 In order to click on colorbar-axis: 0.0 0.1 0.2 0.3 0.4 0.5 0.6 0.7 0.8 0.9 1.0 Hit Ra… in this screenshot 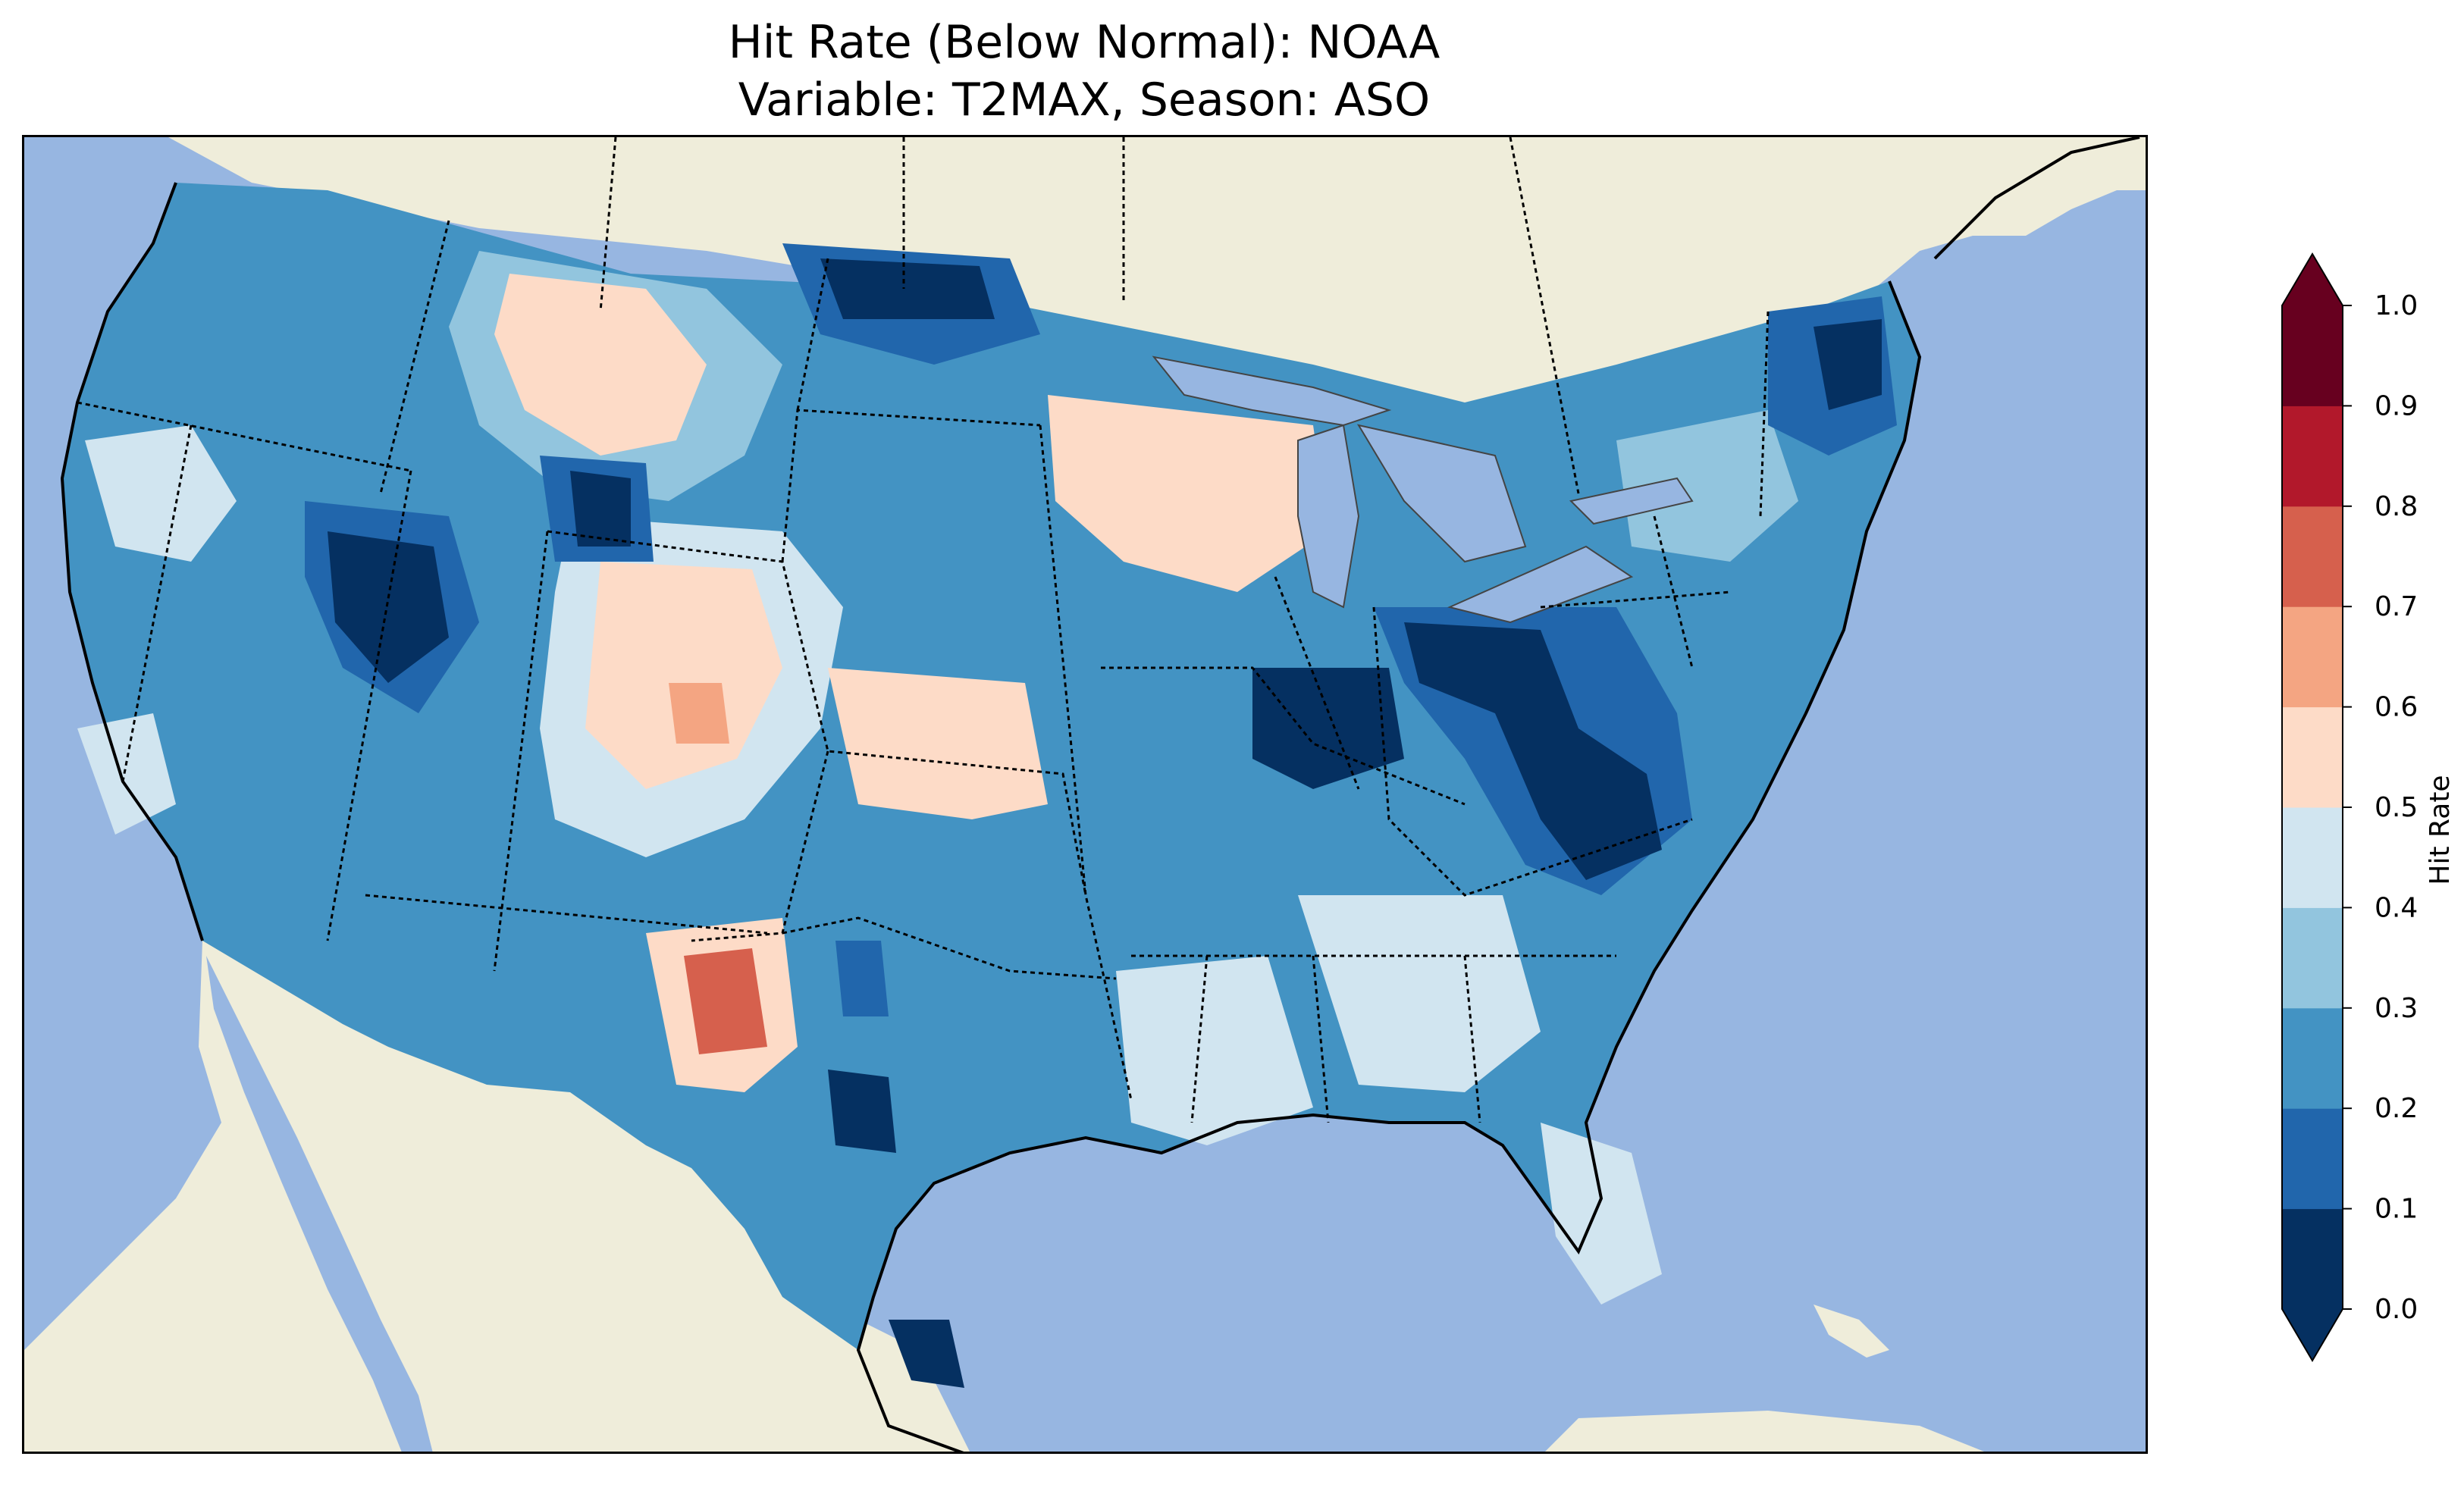, I will do `click(2415, 807)`.